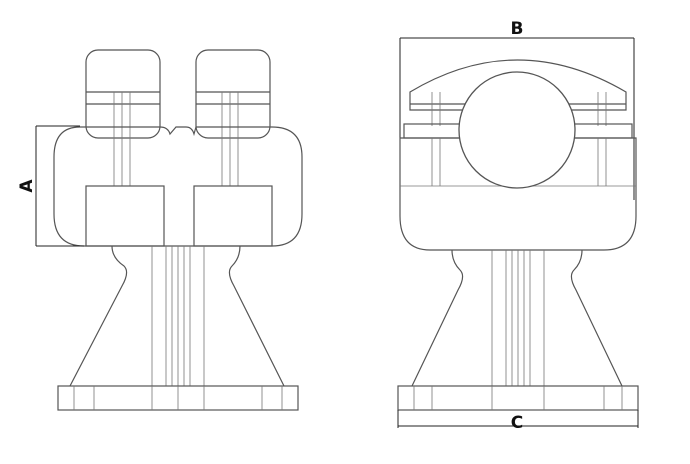 The image size is (690, 464). I want to click on right-clamp-body, so click(518, 194).